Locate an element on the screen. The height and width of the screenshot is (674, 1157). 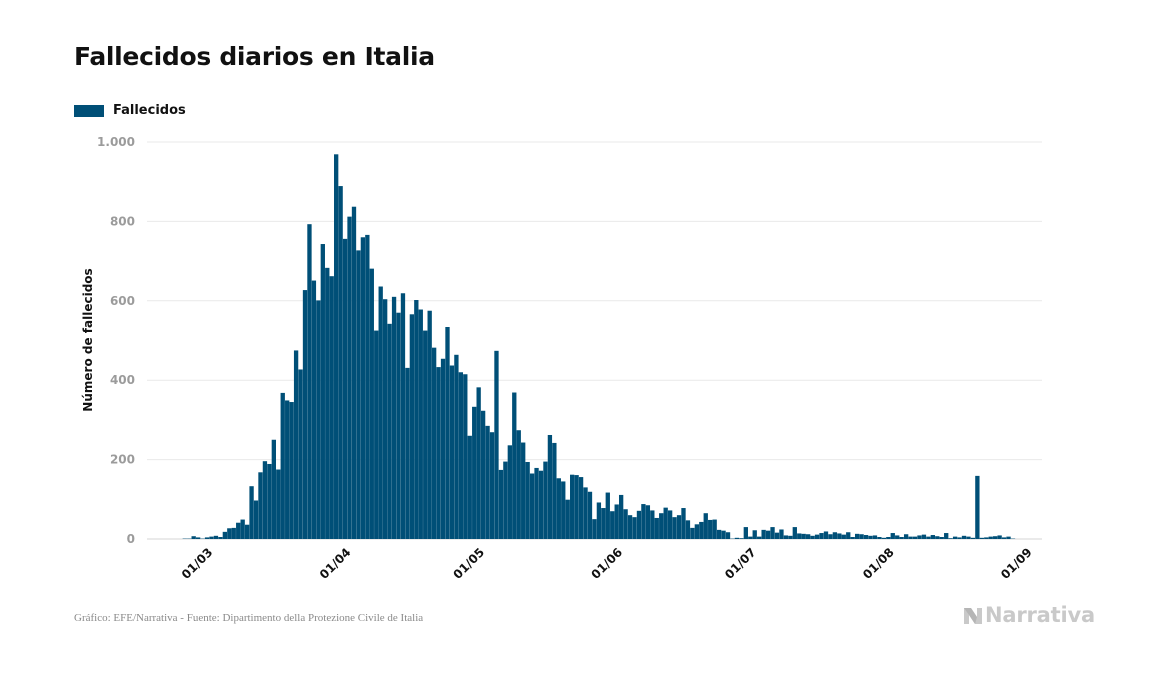
x-tick-label: 01/09 is located at coordinates (1016, 563).